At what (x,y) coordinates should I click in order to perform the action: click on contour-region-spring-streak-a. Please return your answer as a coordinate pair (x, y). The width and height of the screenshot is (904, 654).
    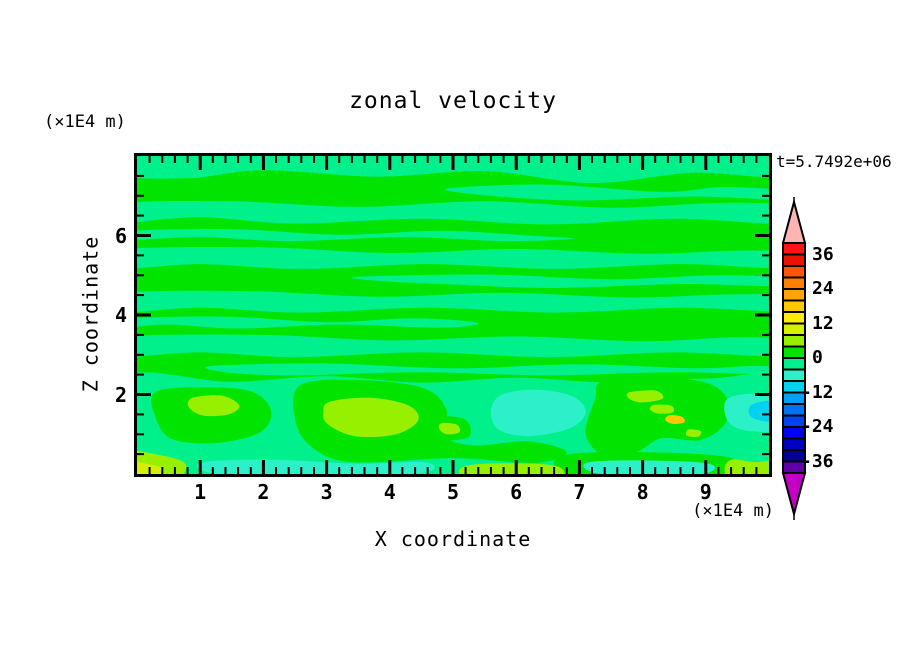
    Looking at the image, I should click on (606, 192).